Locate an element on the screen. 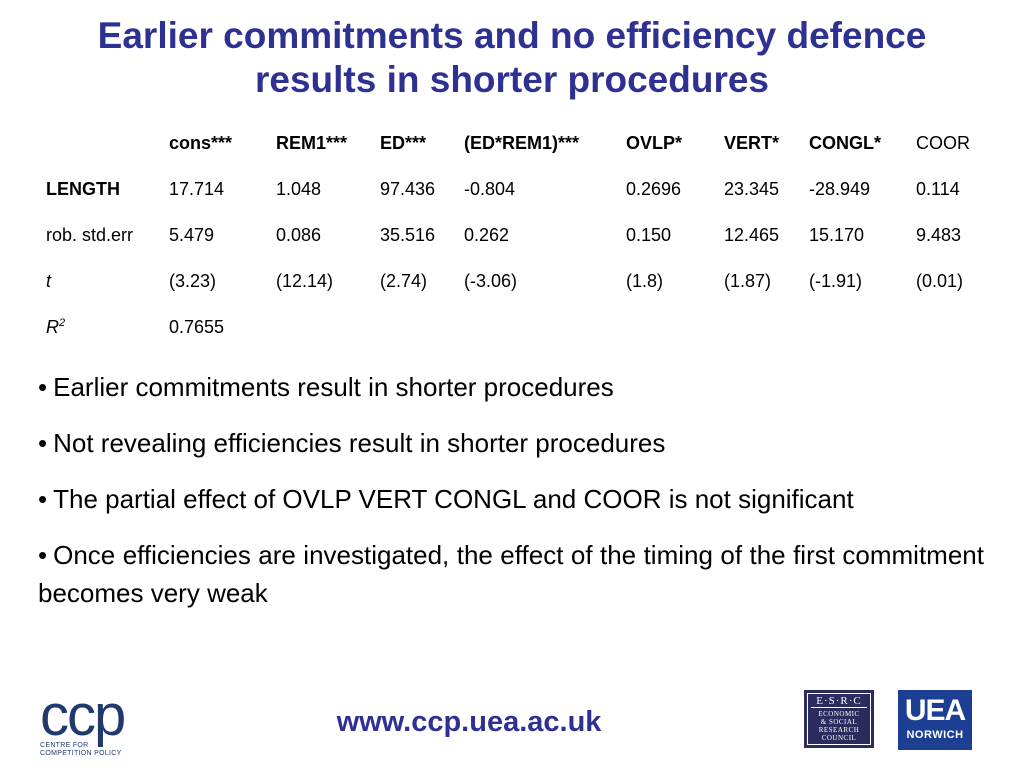  header-cell: cons*** is located at coordinates (201, 142).